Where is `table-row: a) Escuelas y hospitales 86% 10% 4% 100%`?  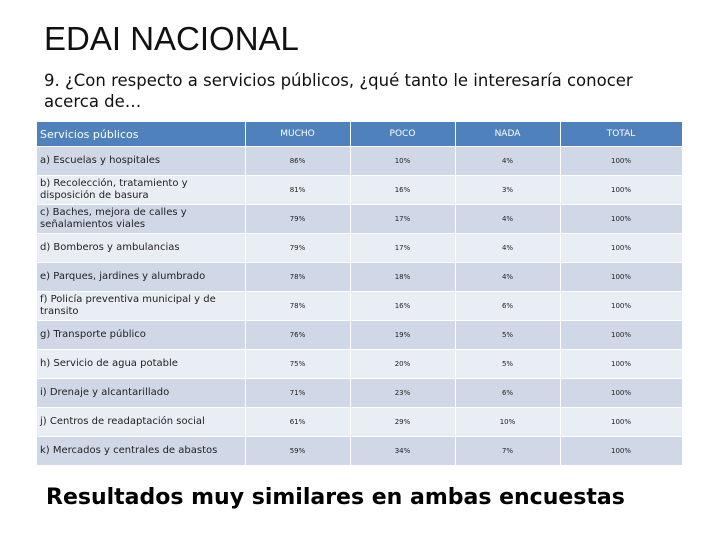
table-row: a) Escuelas y hospitales 86% 10% 4% 100% is located at coordinates (360, 161).